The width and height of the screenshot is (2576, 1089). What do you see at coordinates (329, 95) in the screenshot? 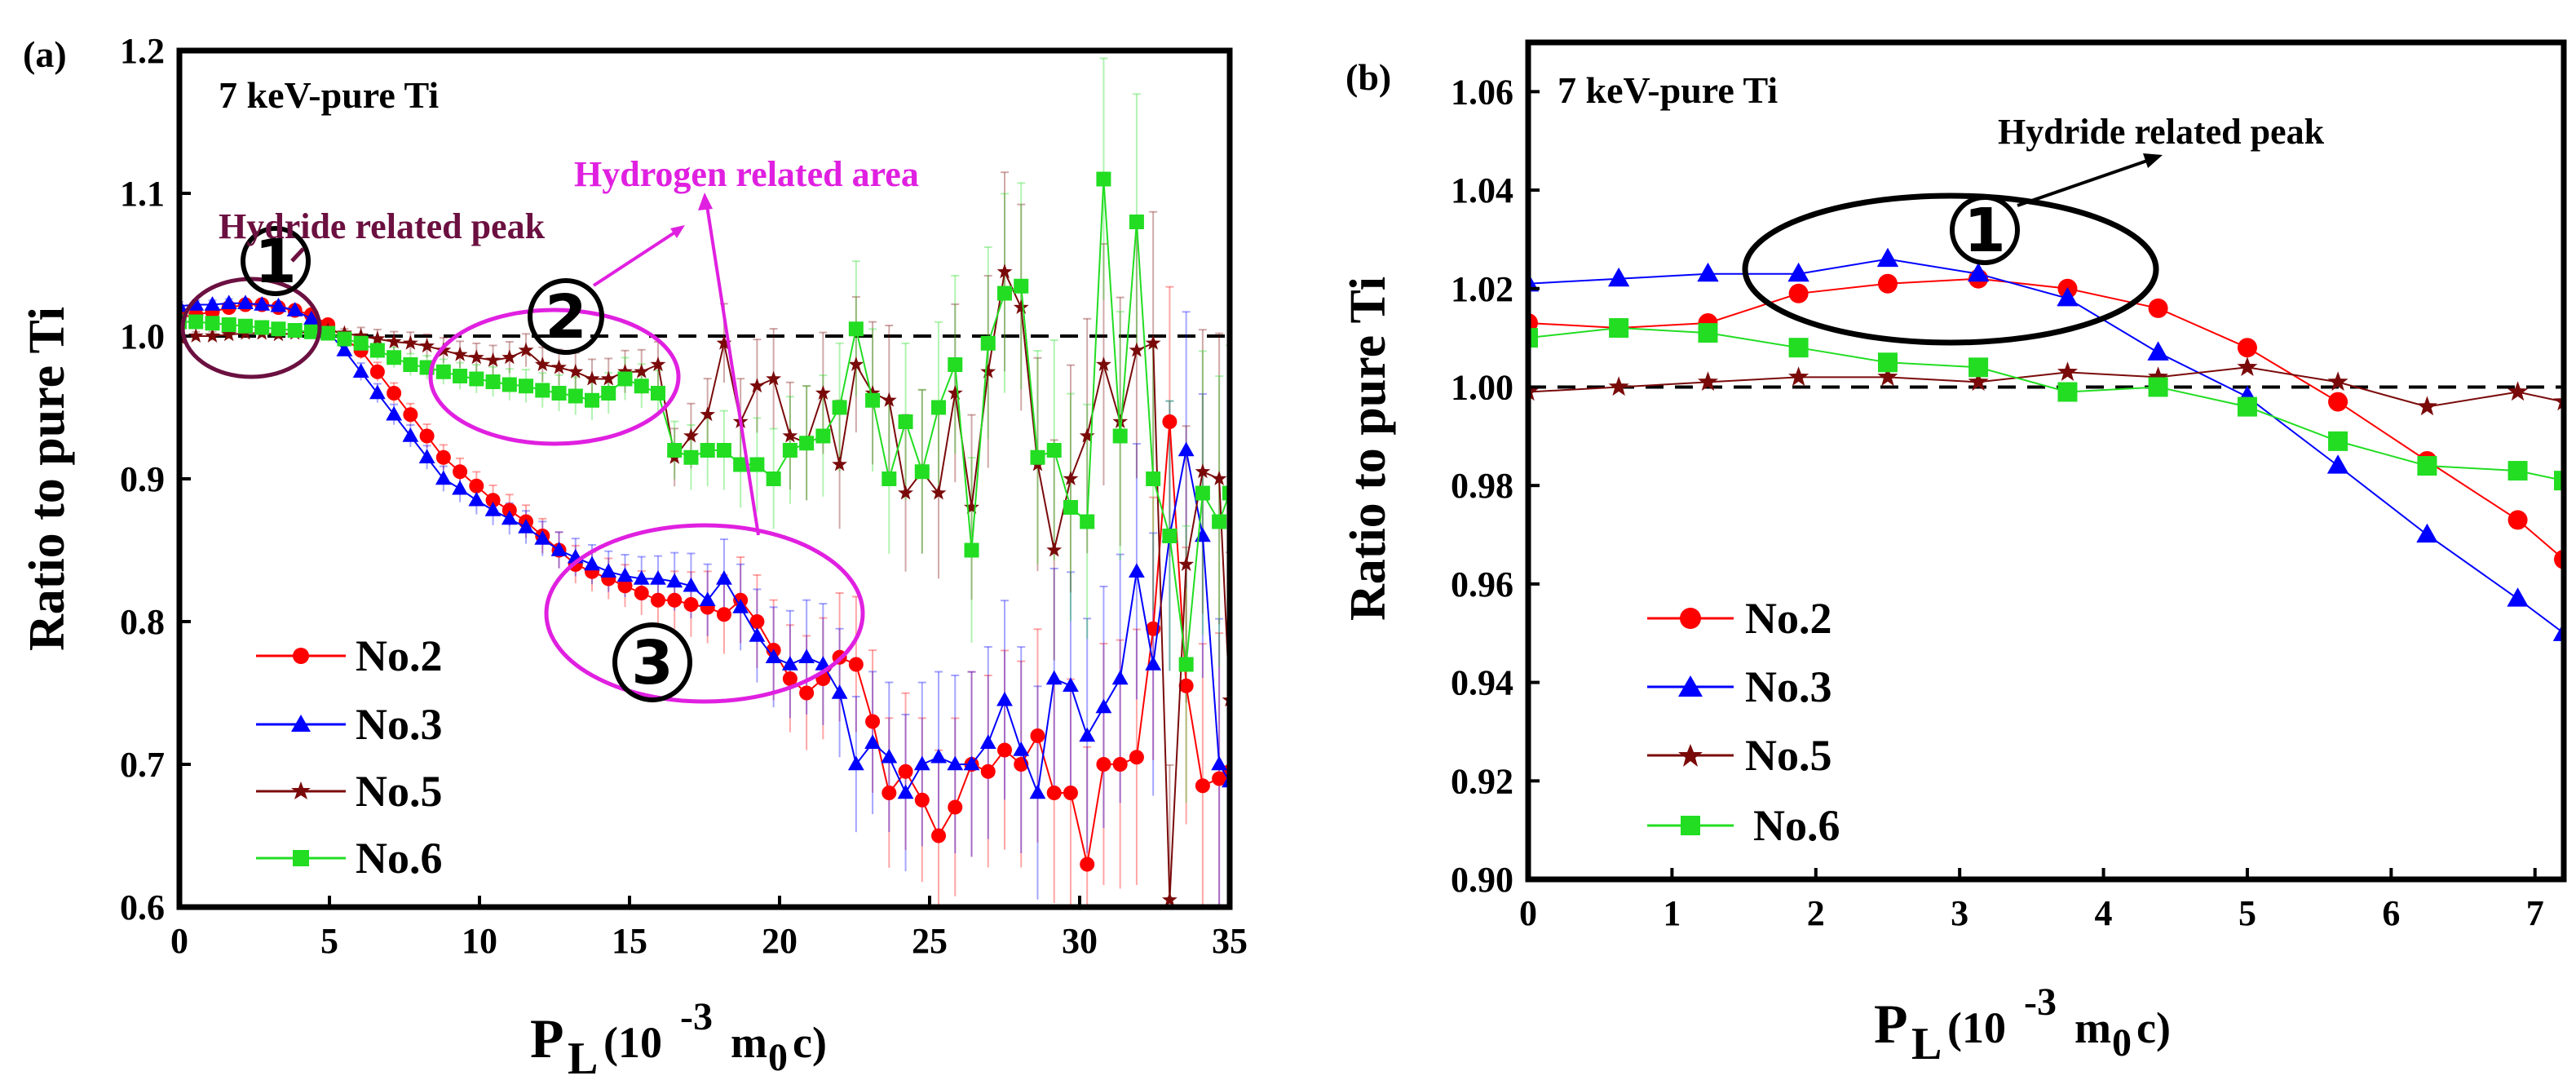
I see `panel-a-sample-label: 7 keV-pure Ti` at bounding box center [329, 95].